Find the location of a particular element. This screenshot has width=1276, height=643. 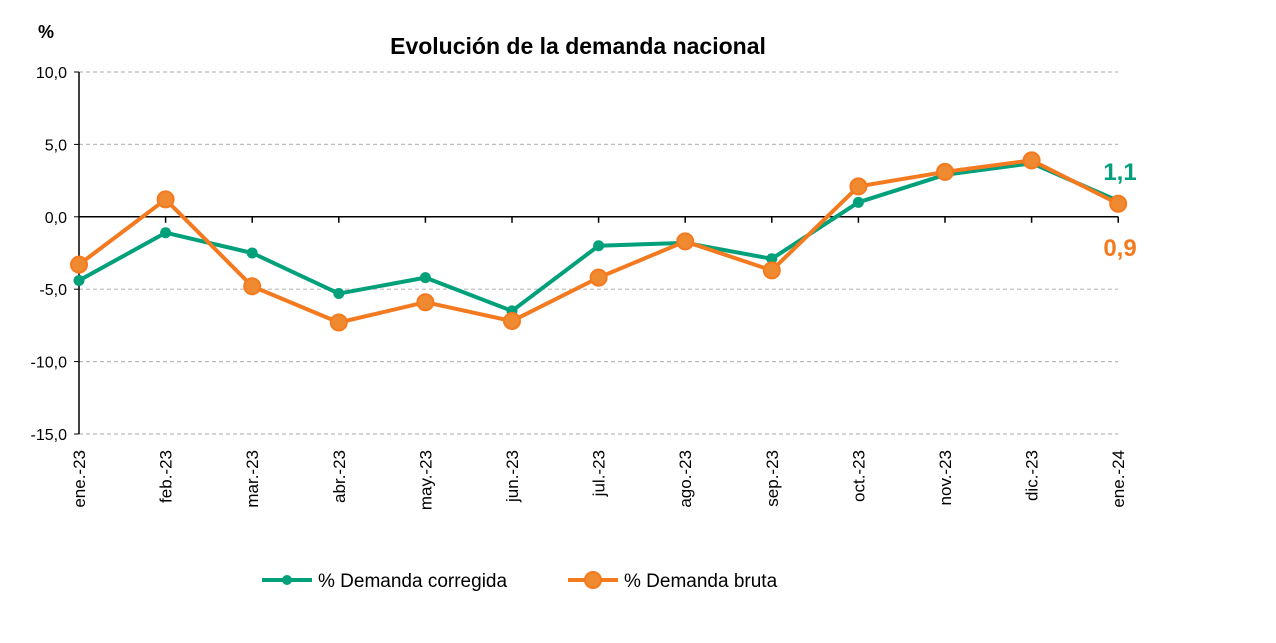

legend-label: % Demanda corregida is located at coordinates (412, 581).